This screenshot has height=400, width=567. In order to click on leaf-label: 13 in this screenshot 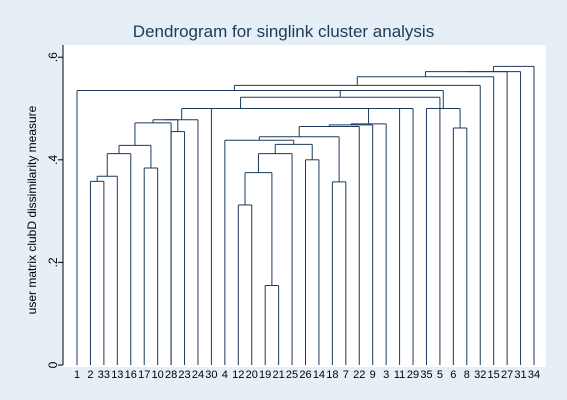, I will do `click(117, 375)`.